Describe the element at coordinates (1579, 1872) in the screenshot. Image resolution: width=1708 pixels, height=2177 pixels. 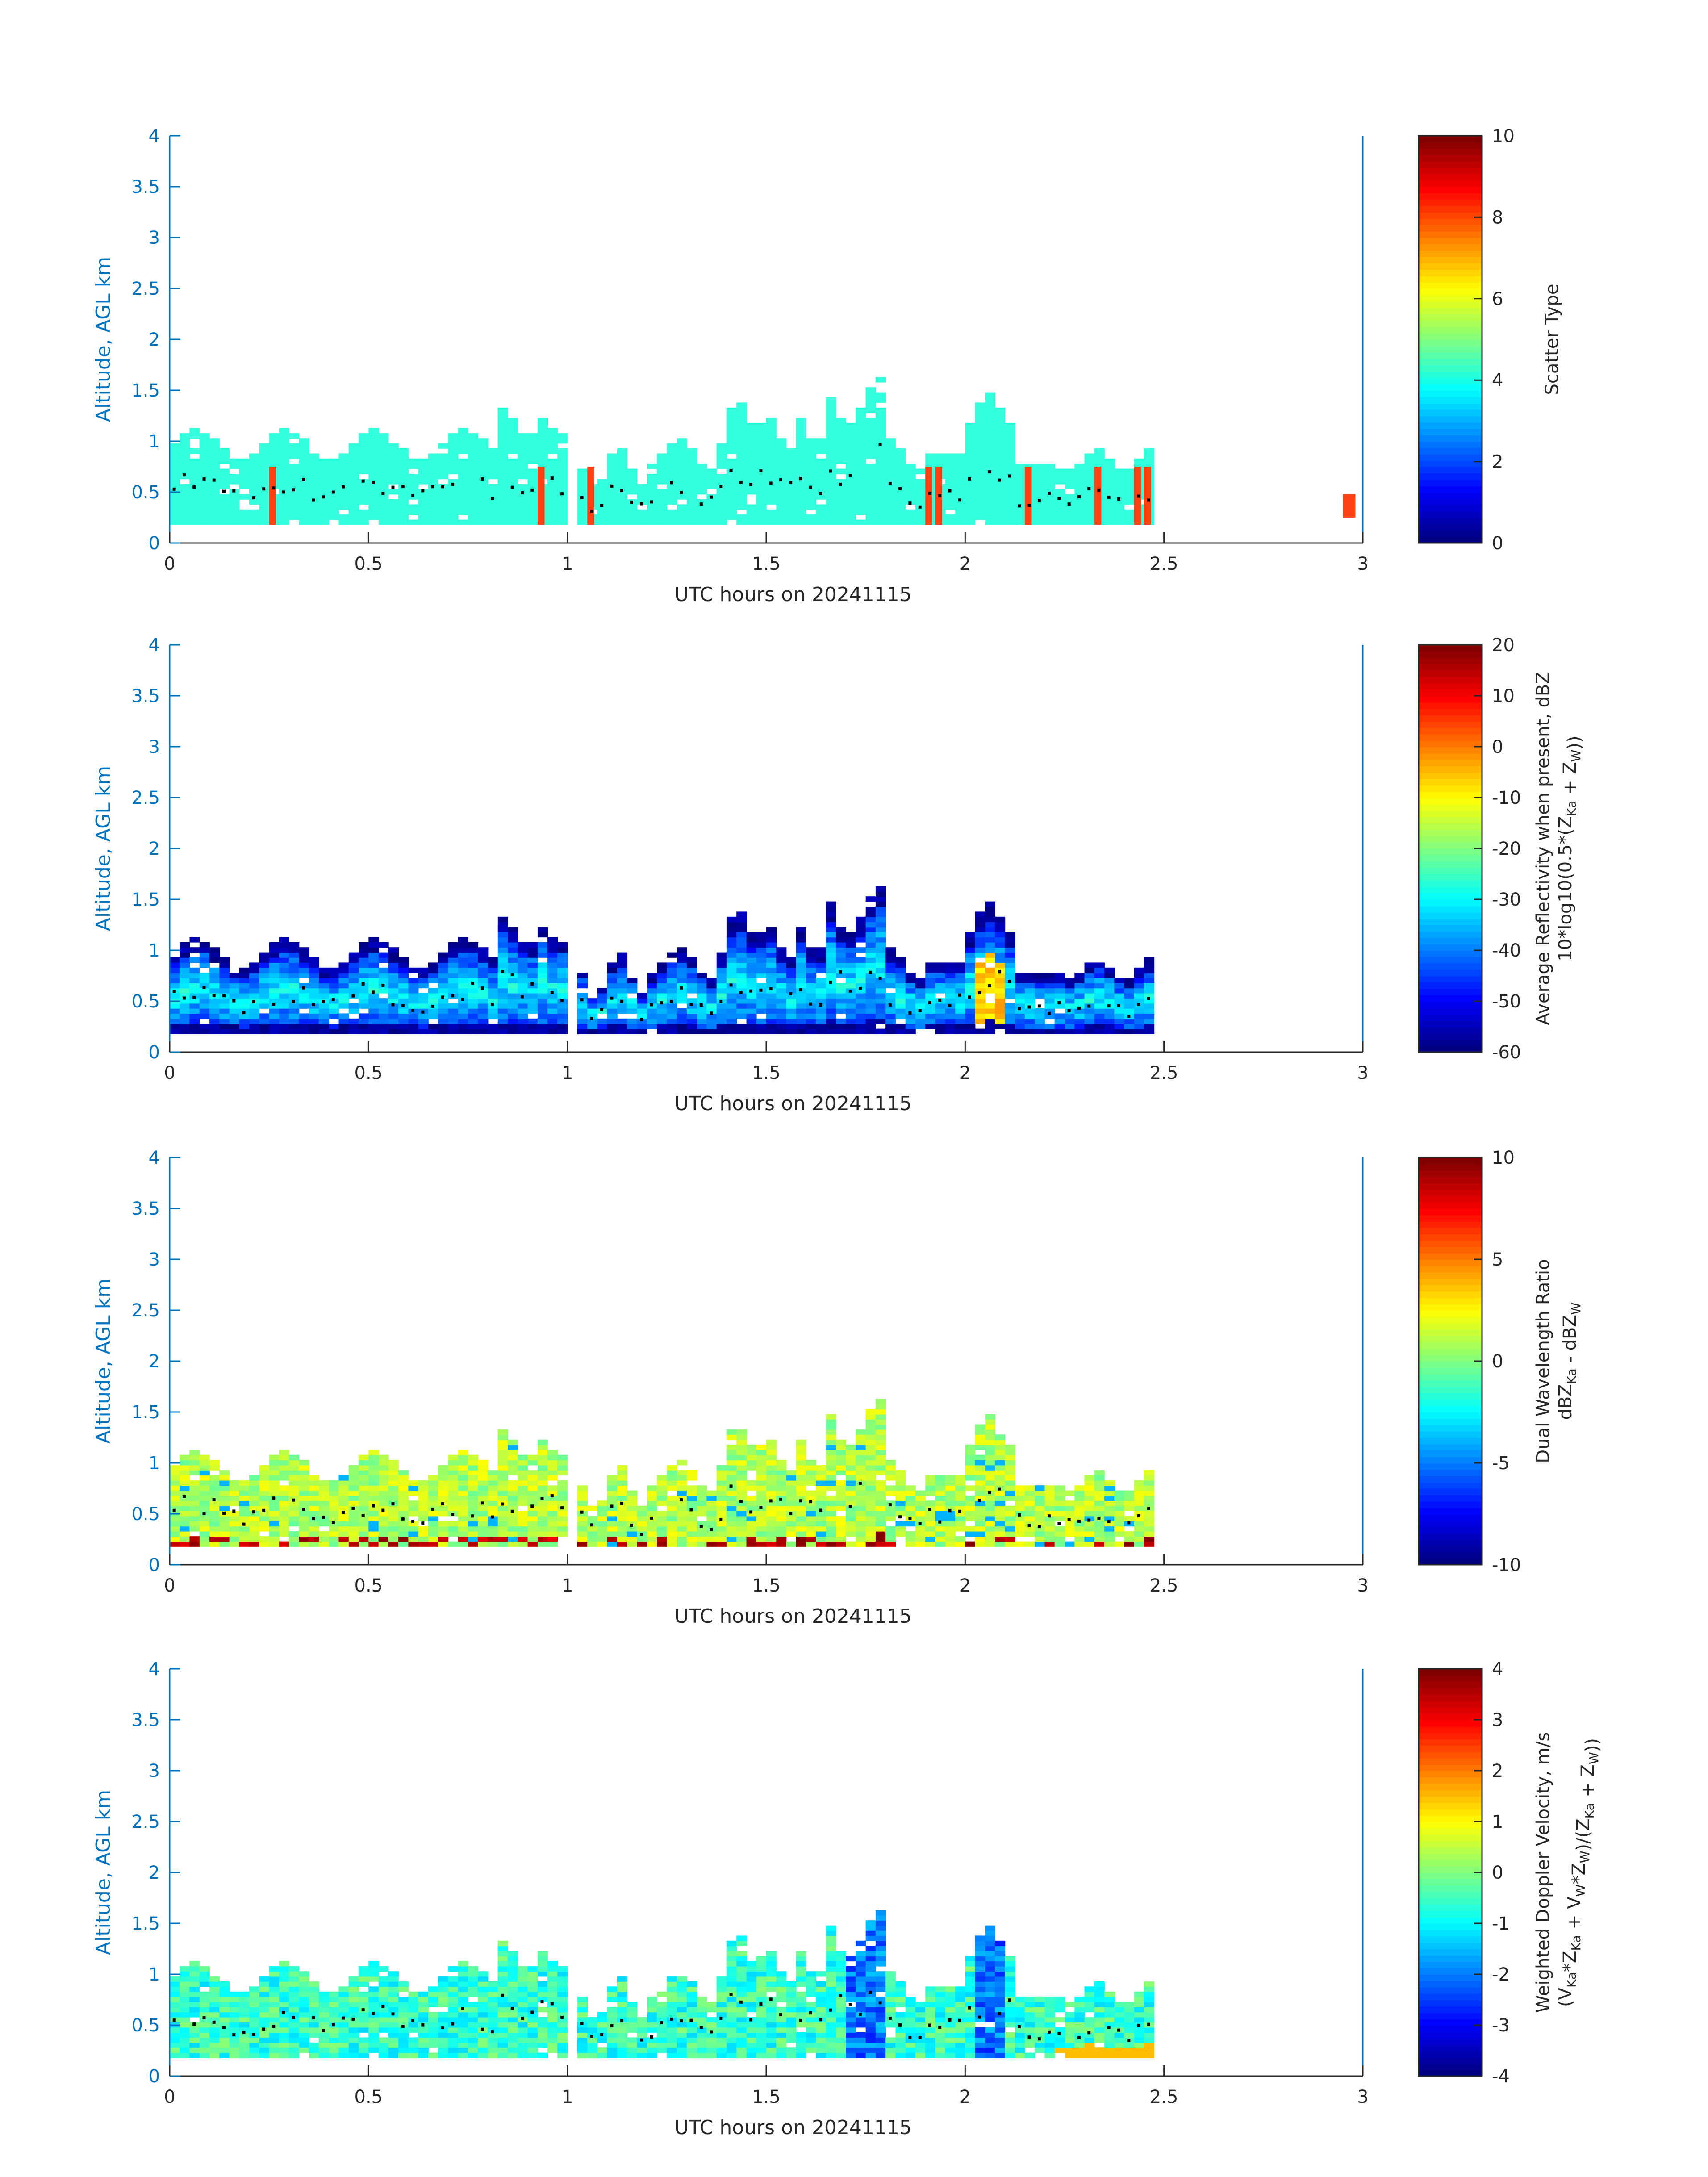
I see `colorbar-label-line2: (VKa*ZKa + VW*ZW)/(ZKa + ZW))` at that location.